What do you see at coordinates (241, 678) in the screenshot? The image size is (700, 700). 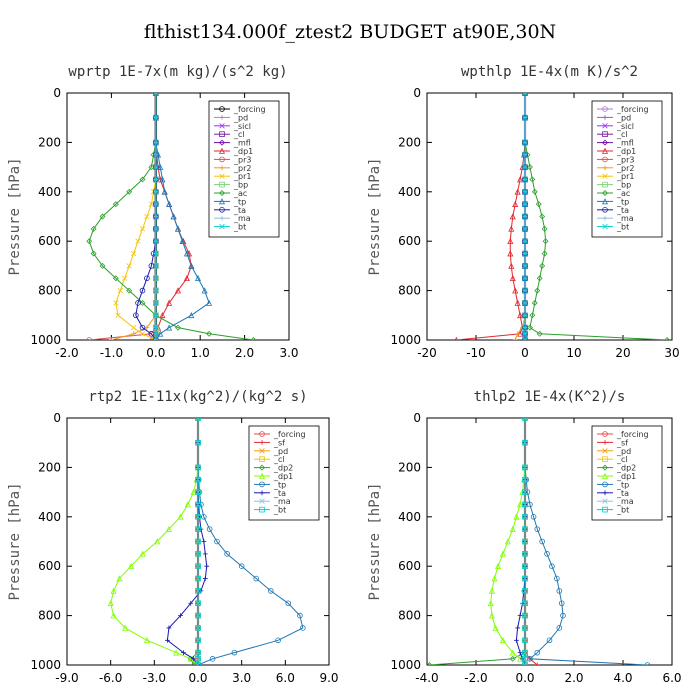 I see `x-tick-label: 3.0` at bounding box center [241, 678].